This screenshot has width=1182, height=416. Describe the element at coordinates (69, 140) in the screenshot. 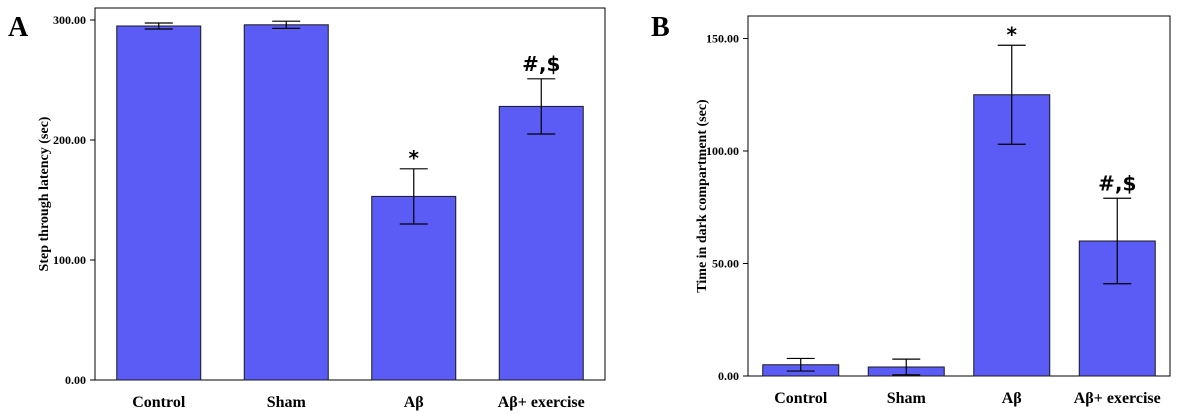

I see `y-tick-label: 200.00` at that location.